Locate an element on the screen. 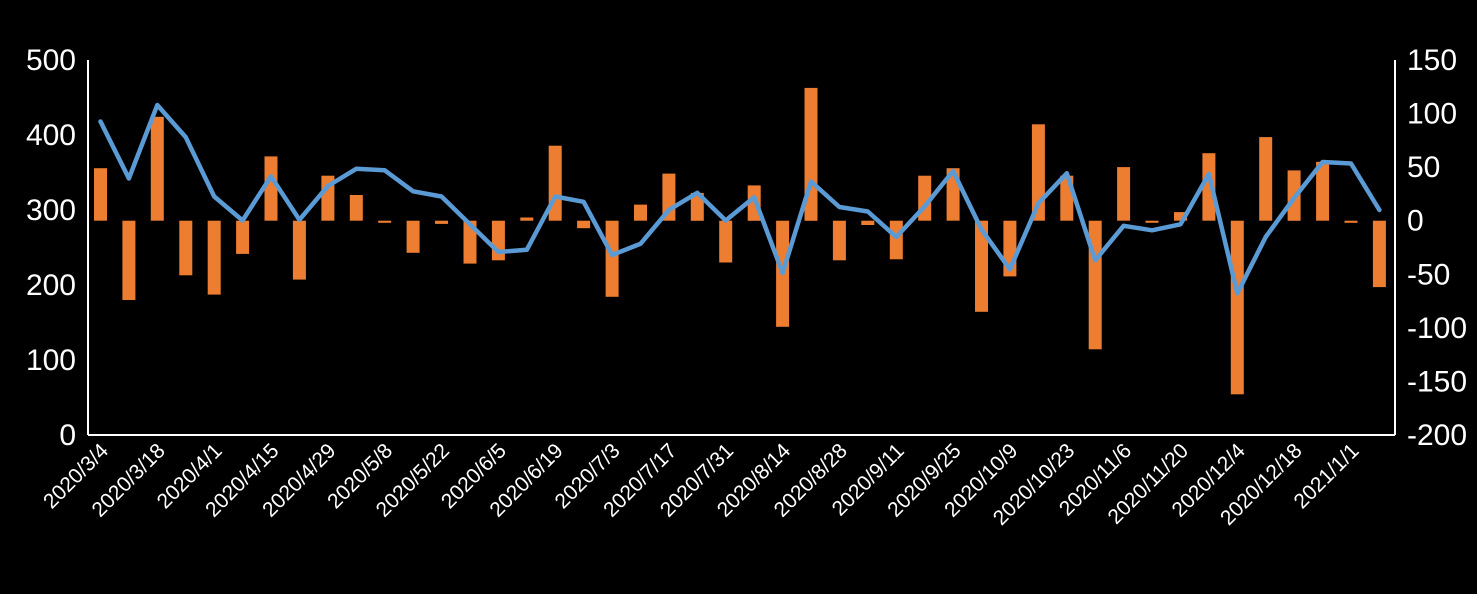 The width and height of the screenshot is (1477, 594). right-axis-tick-label: -50 is located at coordinates (1428, 274).